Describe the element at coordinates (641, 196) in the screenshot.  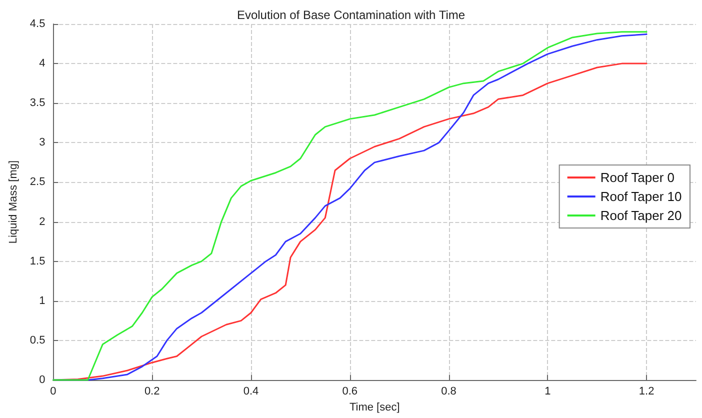
I see `legend-label: Roof Taper 10` at that location.